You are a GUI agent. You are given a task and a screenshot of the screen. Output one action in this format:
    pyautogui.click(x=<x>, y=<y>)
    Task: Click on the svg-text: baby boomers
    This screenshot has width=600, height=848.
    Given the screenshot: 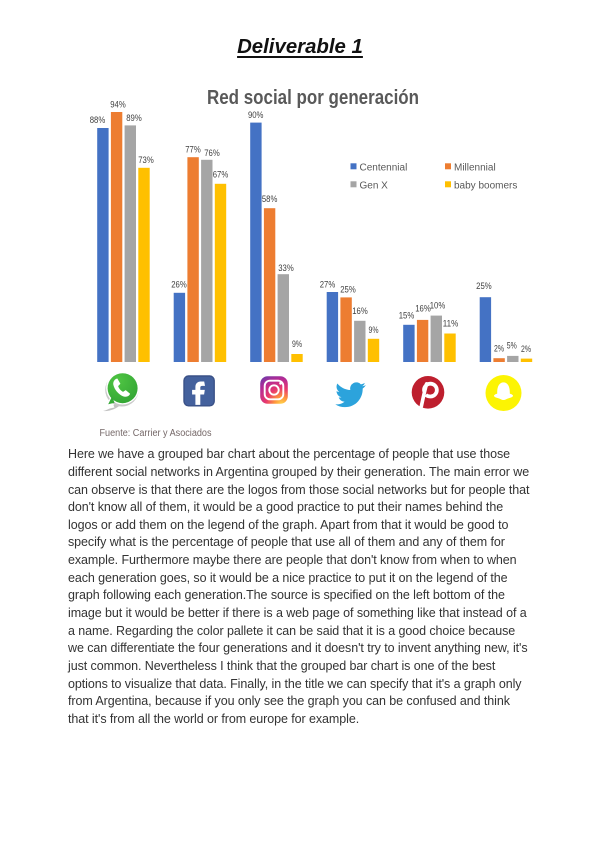 What is the action you would take?
    pyautogui.click(x=485, y=185)
    